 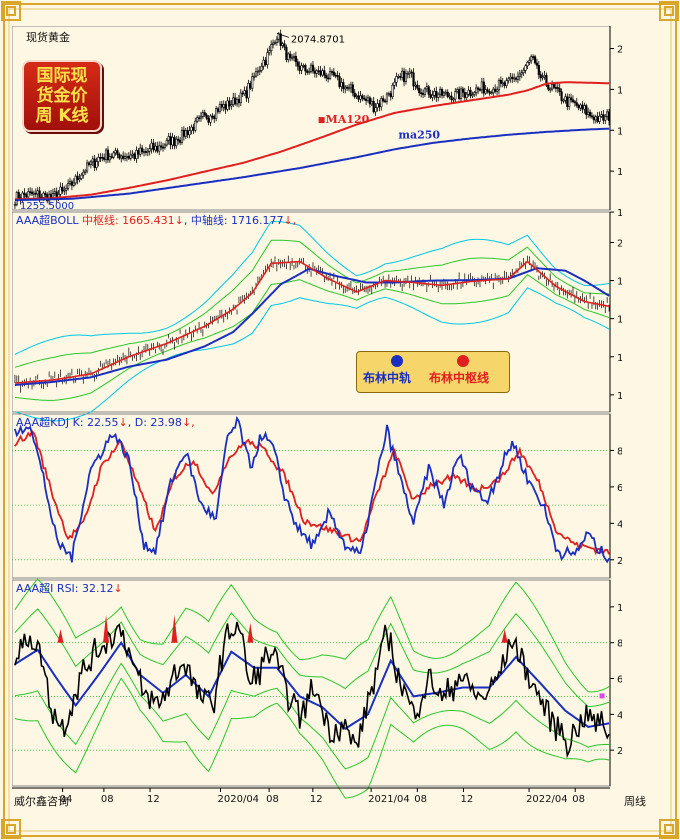 I want to click on boll-mid-legend-label: 布林中轨, so click(x=387, y=378).